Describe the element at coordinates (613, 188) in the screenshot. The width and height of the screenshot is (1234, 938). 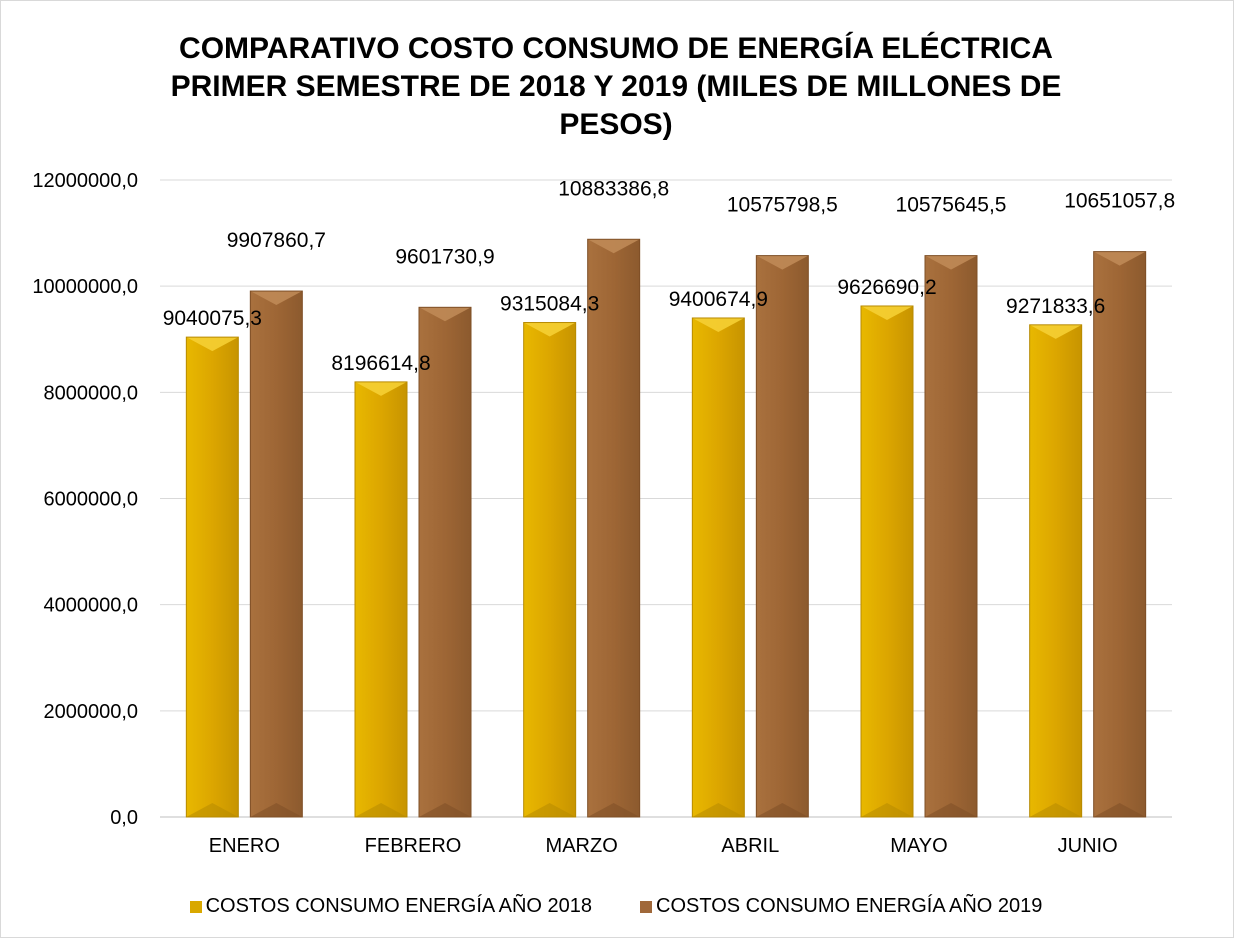
I see `data-label: 10883386,8` at that location.